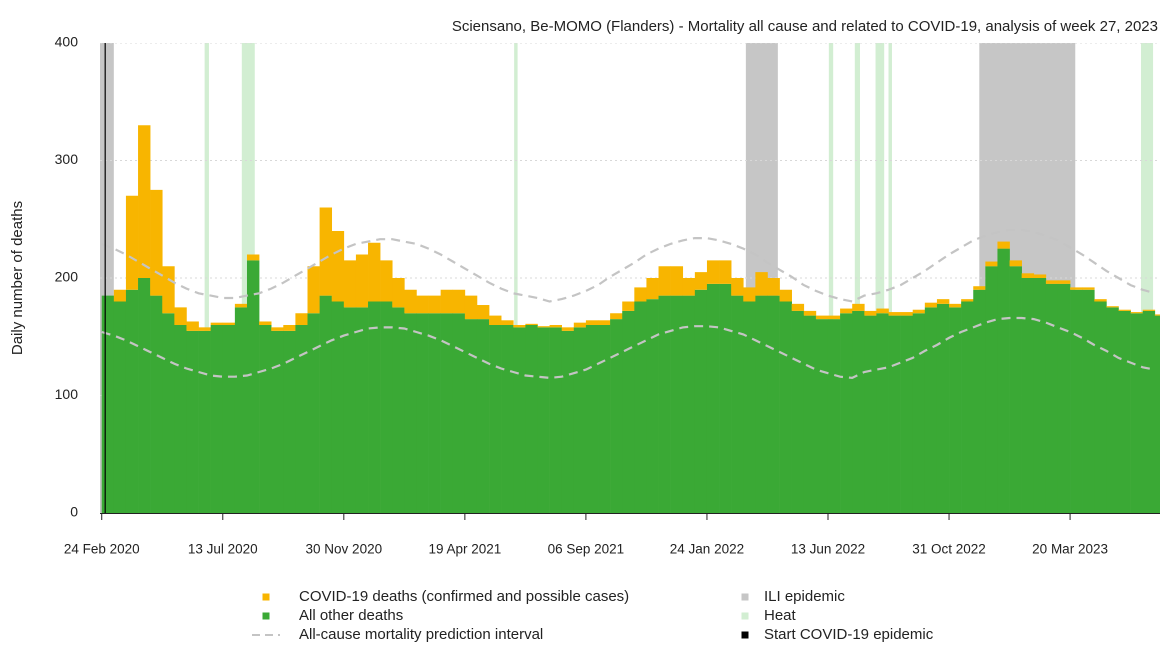 The height and width of the screenshot is (651, 1162). Describe the element at coordinates (949, 549) in the screenshot. I see `x-tick-label: 31 Oct 2022` at that location.